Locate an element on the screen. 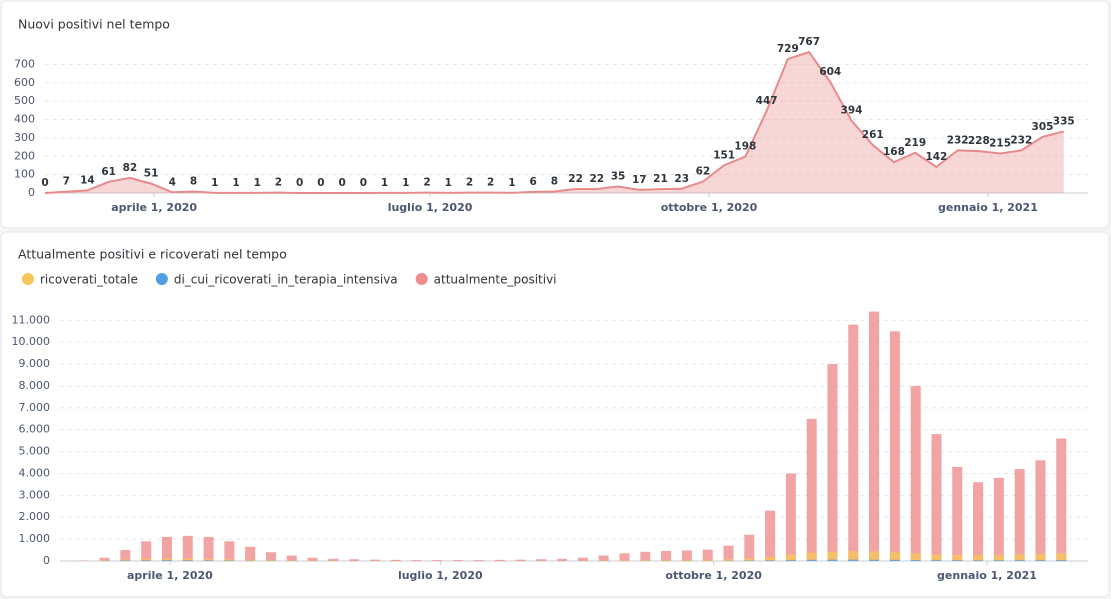 Image resolution: width=1111 pixels, height=599 pixels. data-label: 198 is located at coordinates (745, 147).